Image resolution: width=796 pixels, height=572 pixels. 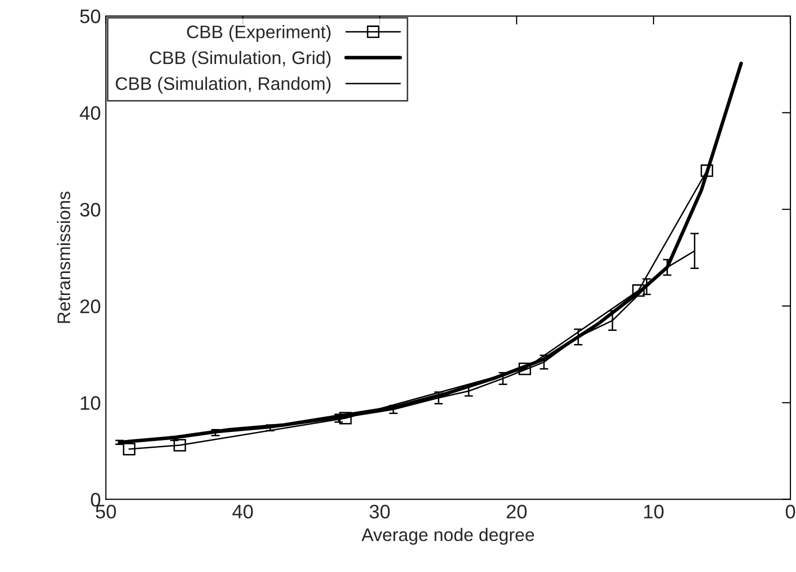 I want to click on x-tick-label: 40, so click(x=242, y=511).